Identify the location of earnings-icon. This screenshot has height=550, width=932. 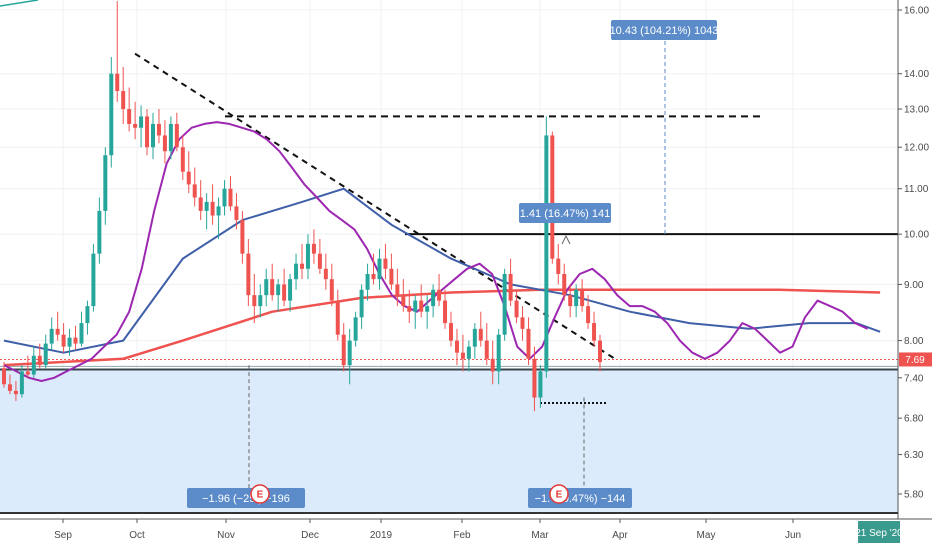
(260, 494).